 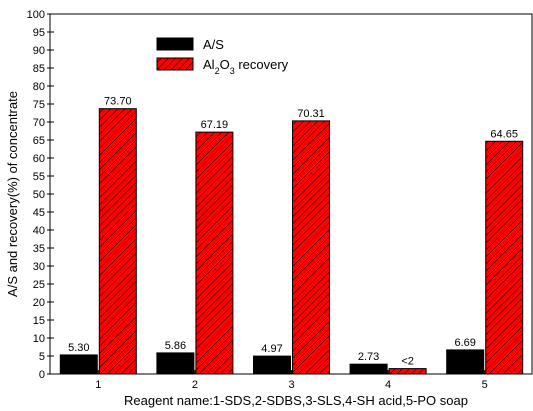 I want to click on y-tick-label: 45, so click(x=39, y=213).